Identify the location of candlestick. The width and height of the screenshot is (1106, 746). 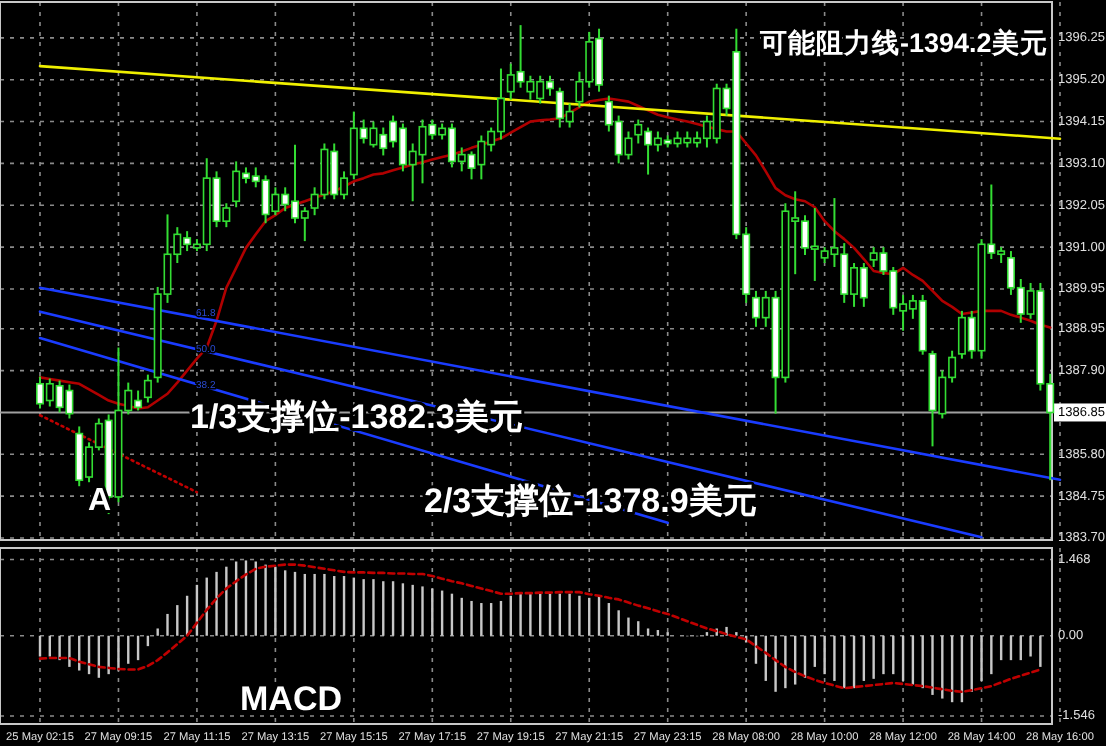
(147, 388).